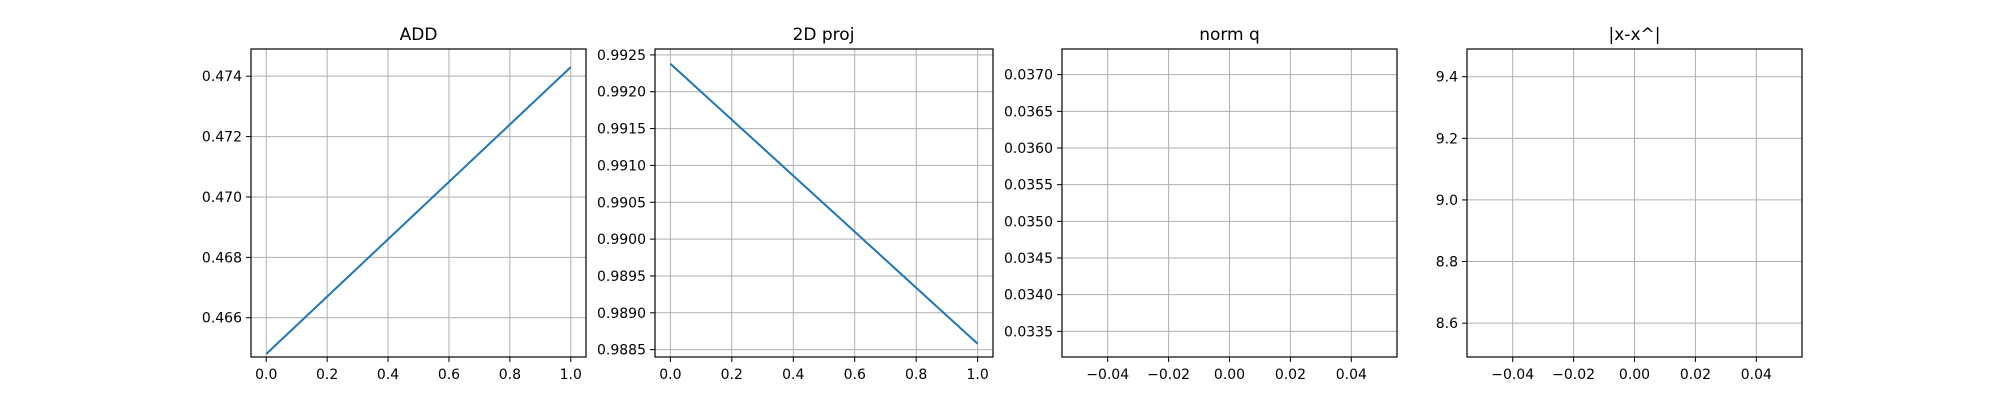  I want to click on y-tick-label: 0.9925, so click(621, 56).